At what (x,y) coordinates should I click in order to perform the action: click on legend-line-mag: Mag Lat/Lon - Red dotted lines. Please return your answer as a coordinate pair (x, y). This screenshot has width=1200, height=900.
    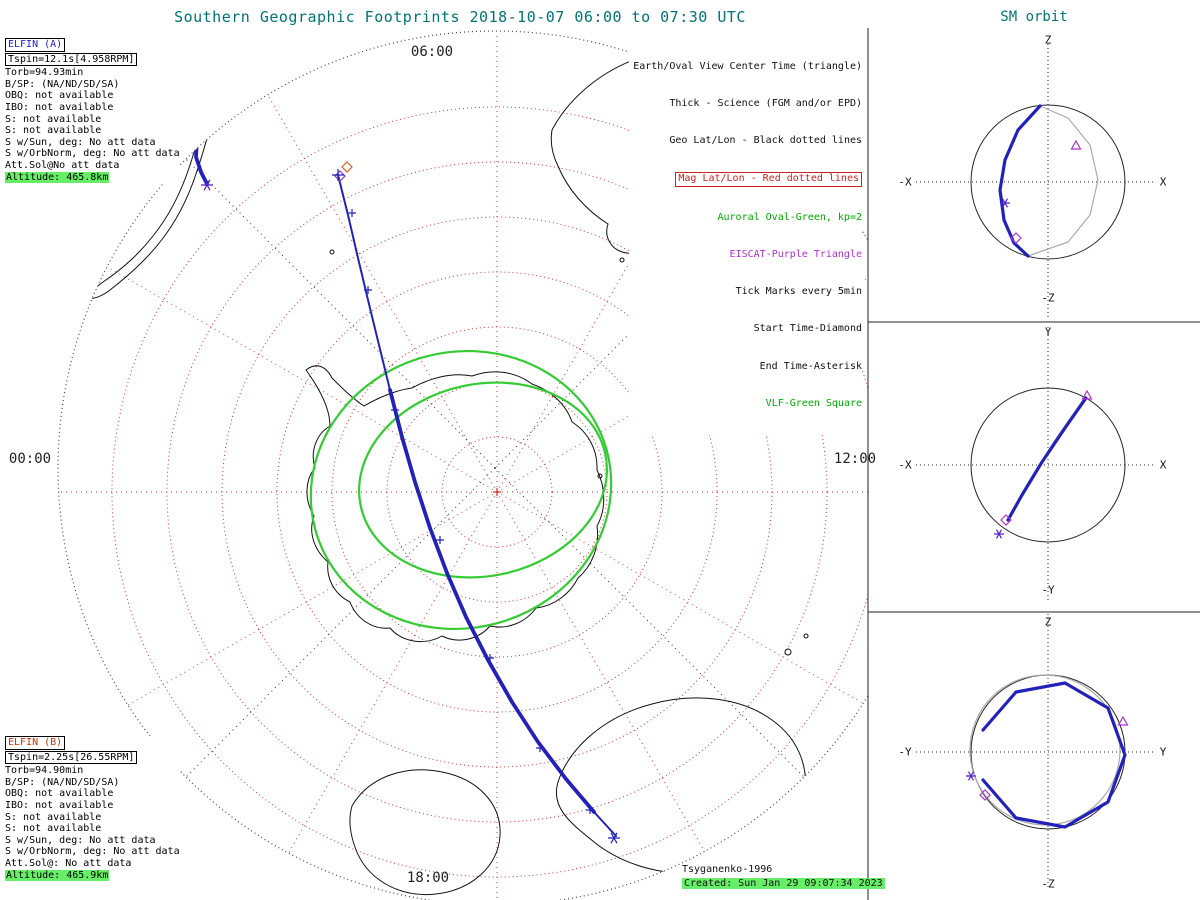
    Looking at the image, I should click on (768, 179).